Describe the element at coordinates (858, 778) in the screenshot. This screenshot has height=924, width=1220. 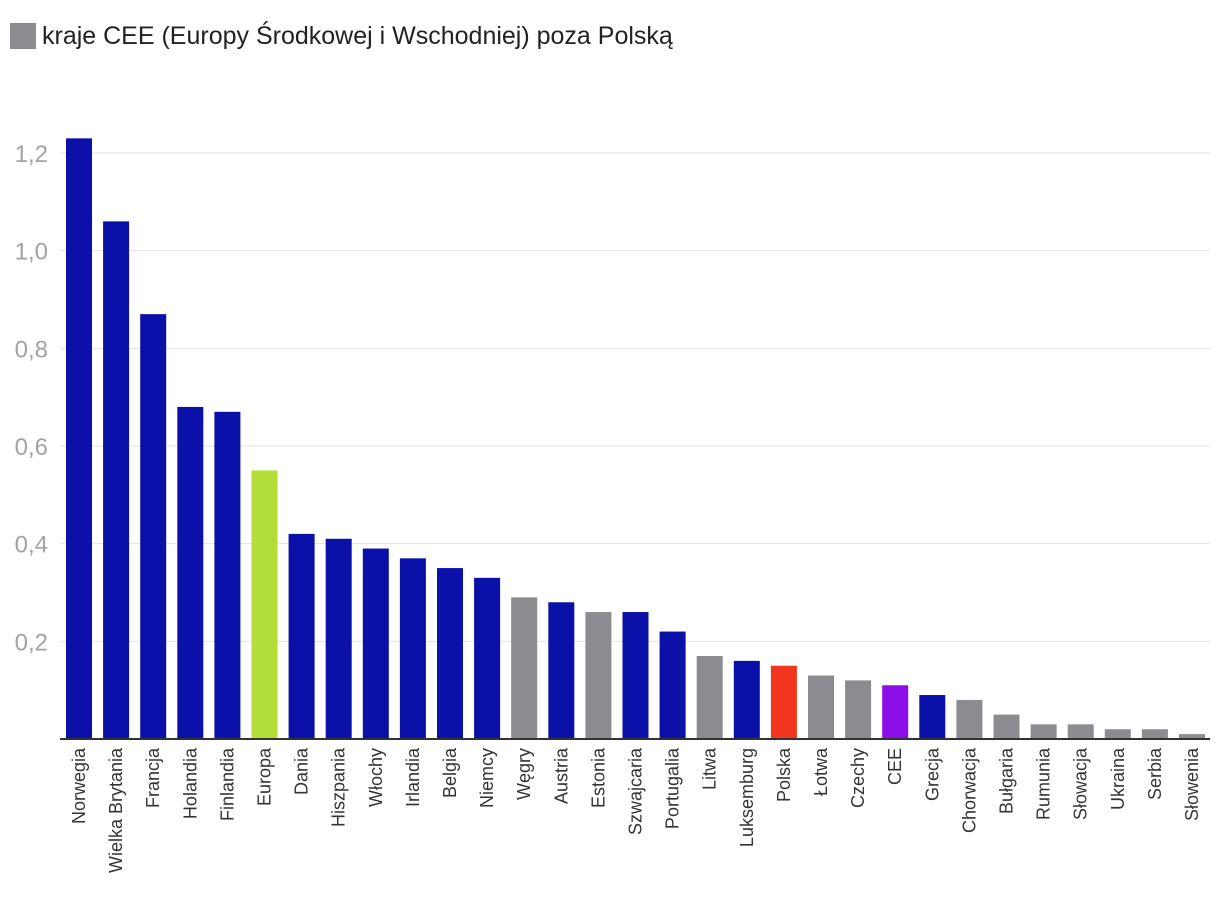
I see `x-tick-label: Czechy` at that location.